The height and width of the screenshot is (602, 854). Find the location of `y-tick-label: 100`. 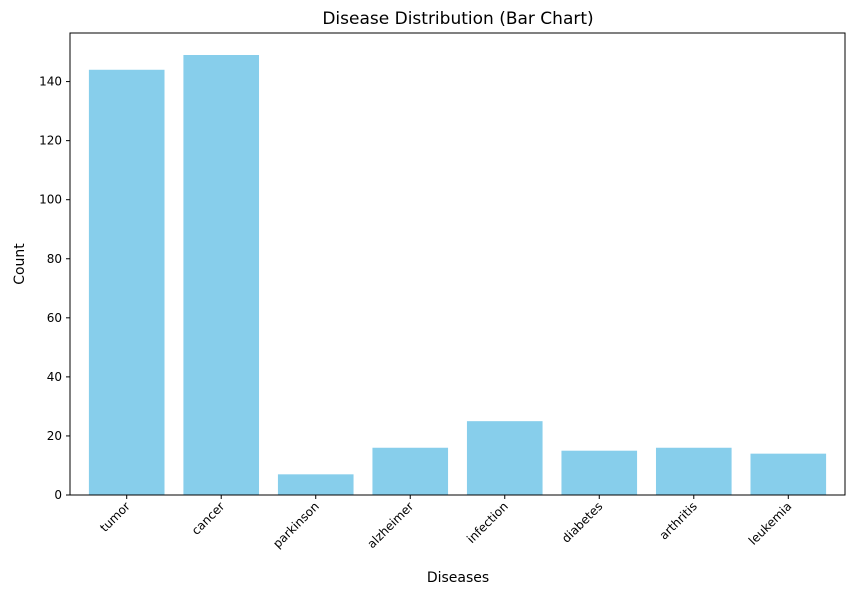

y-tick-label: 100 is located at coordinates (50, 200).